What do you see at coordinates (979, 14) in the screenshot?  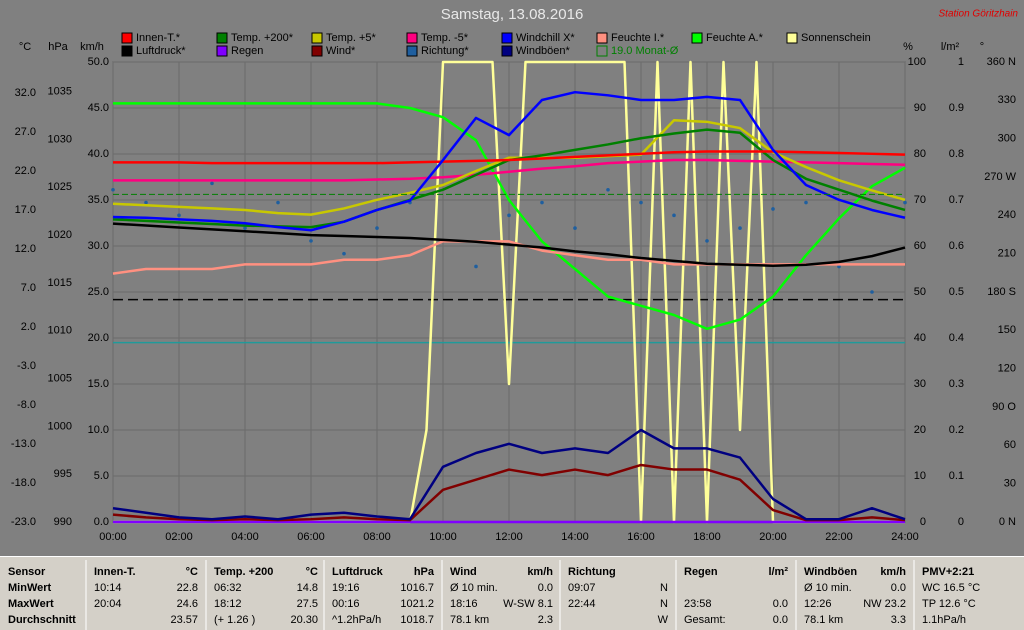 I see `station-name: Station Göritzhain` at bounding box center [979, 14].